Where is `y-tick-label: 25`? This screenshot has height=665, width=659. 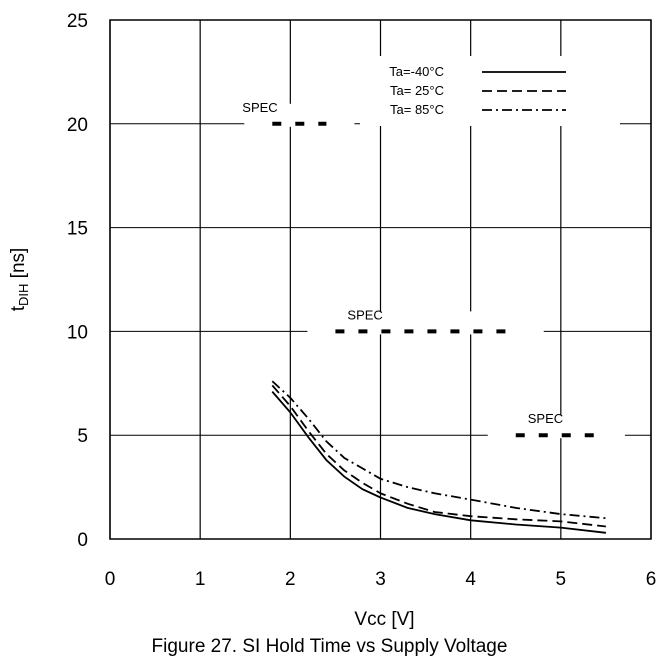 y-tick-label: 25 is located at coordinates (77, 21).